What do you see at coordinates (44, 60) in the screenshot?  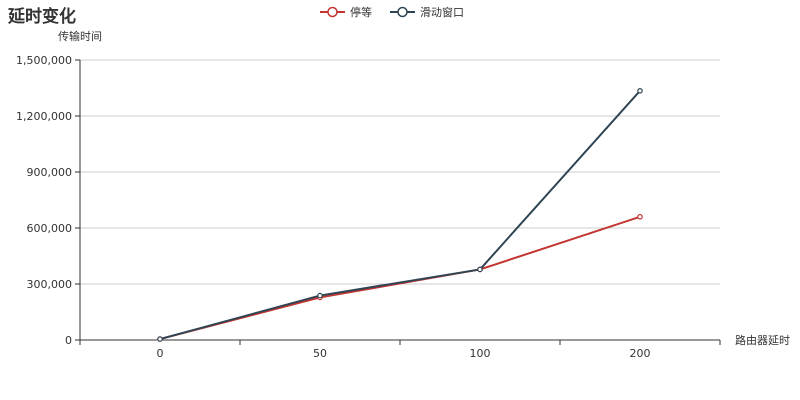 I see `y-tick-label: 1,500,000` at bounding box center [44, 60].